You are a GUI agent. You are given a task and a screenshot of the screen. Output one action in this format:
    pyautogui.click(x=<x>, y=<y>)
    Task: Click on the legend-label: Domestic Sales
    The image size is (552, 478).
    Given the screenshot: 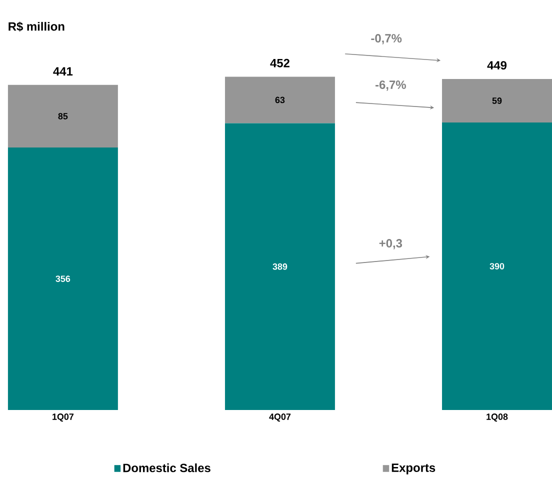 What is the action you would take?
    pyautogui.click(x=166, y=468)
    